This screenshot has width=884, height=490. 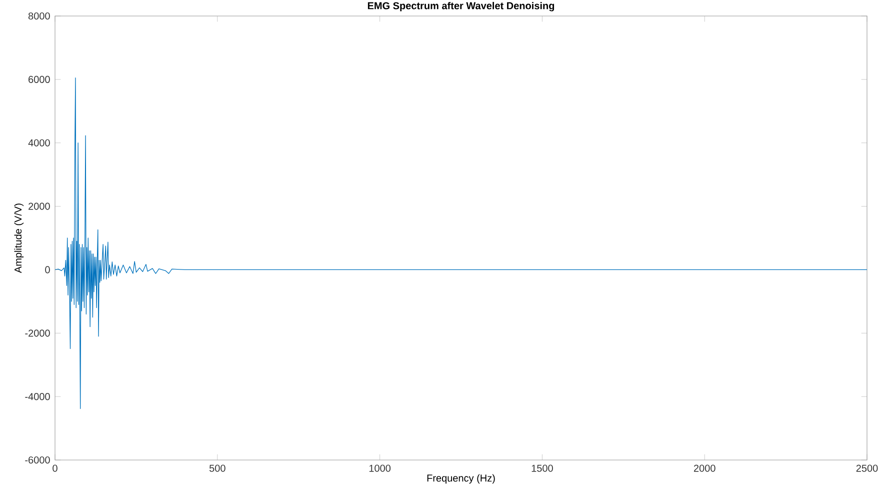 I want to click on y-tick-label: 6000, so click(x=39, y=79).